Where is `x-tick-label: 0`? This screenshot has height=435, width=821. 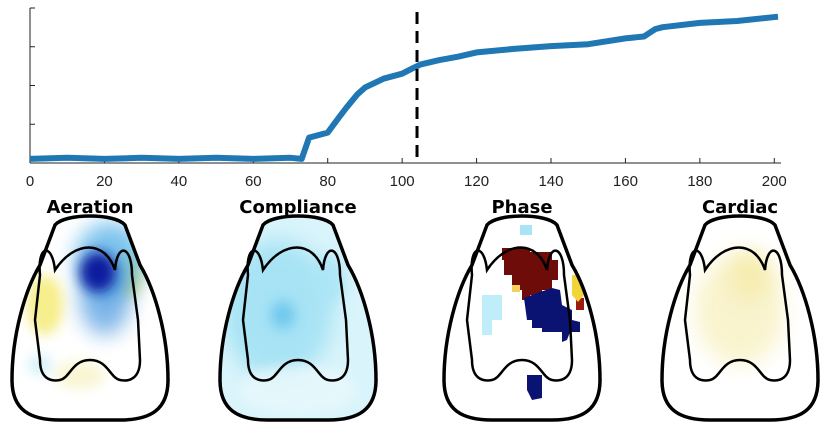
x-tick-label: 0 is located at coordinates (30, 181).